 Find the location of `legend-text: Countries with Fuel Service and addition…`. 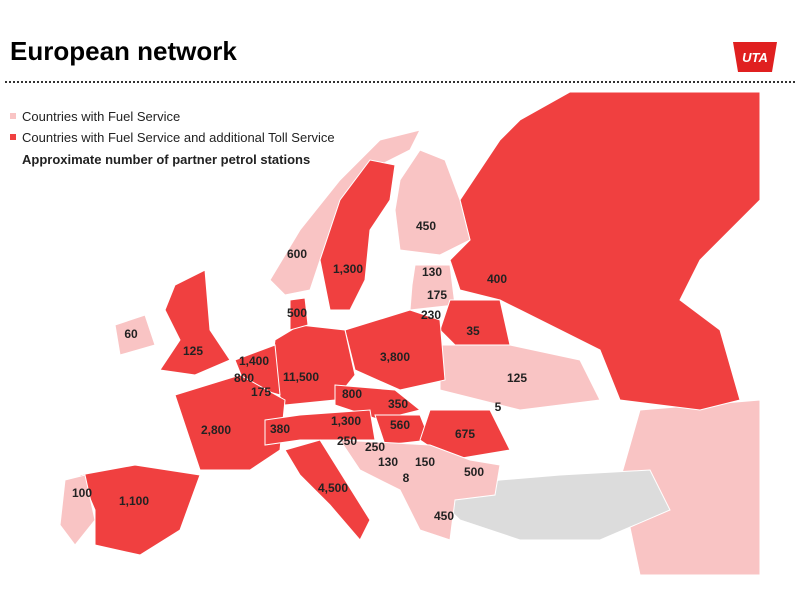

legend-text: Countries with Fuel Service and addition… is located at coordinates (178, 137).